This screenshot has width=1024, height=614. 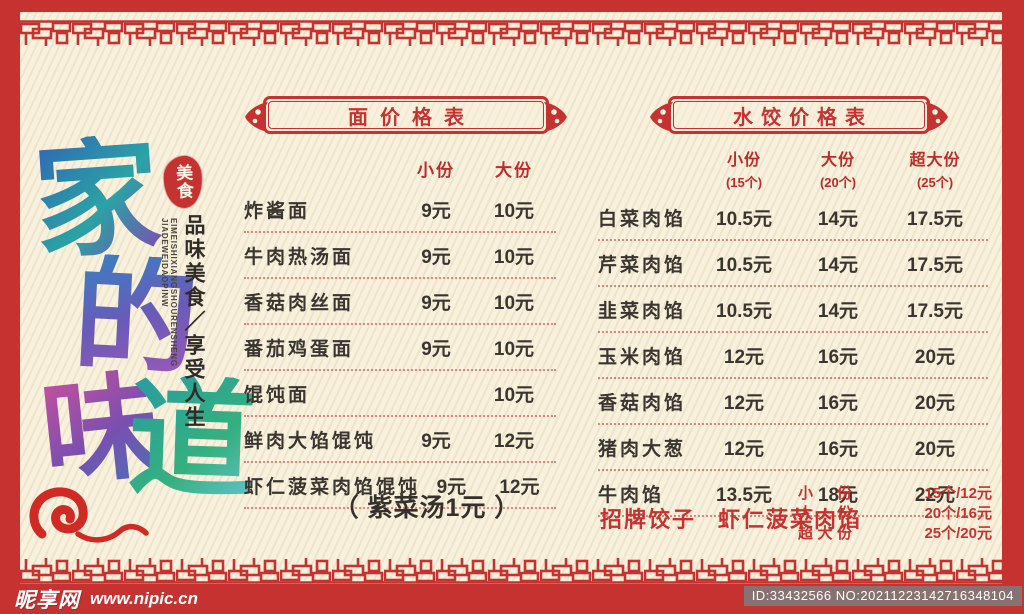 I want to click on table-row: 白菜肉馅 10.5元 14元 17.5元, so click(x=793, y=218).